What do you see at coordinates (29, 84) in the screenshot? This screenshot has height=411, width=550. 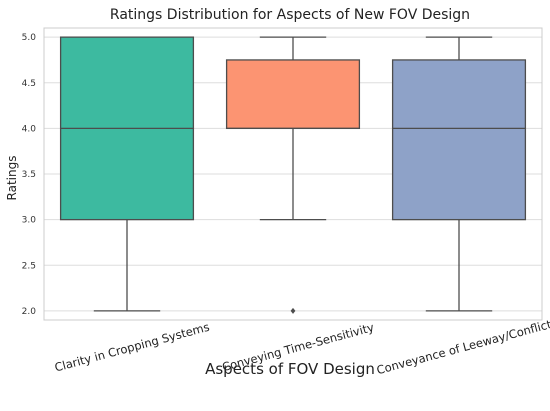 I see `y-tick-label: 4.5` at bounding box center [29, 84].